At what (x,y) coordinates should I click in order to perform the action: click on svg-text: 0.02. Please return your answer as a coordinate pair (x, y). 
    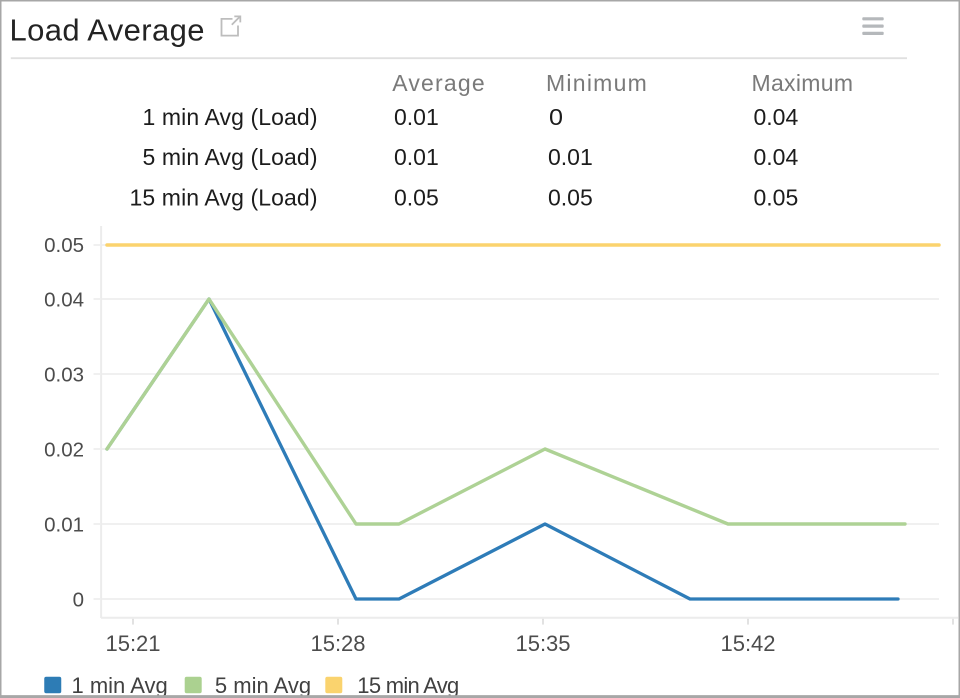
    Looking at the image, I should click on (64, 449).